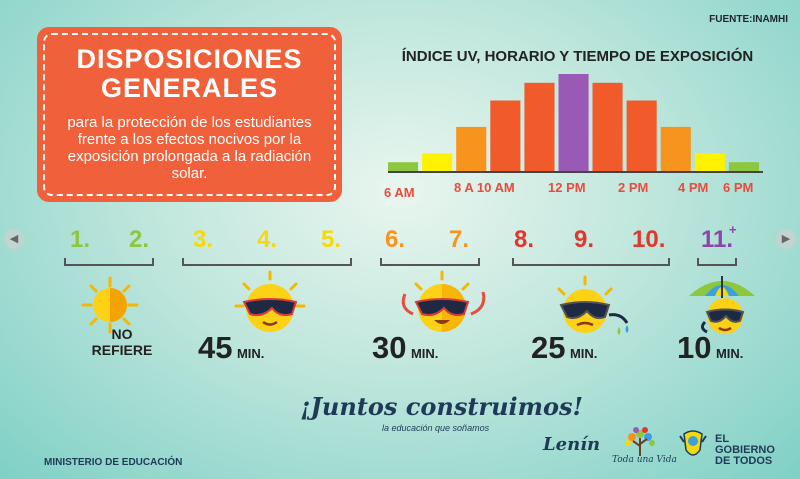 This screenshot has width=800, height=479. Describe the element at coordinates (270, 301) in the screenshot. I see `sun-sunglasses-icon` at that location.